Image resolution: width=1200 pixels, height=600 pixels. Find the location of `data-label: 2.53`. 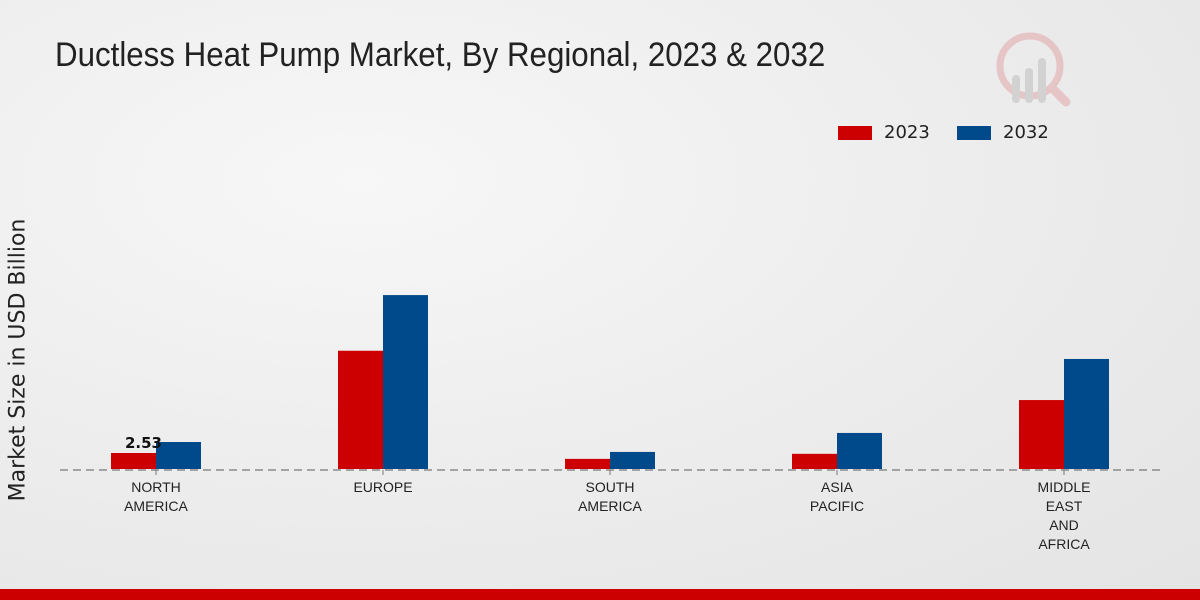

data-label: 2.53 is located at coordinates (143, 443).